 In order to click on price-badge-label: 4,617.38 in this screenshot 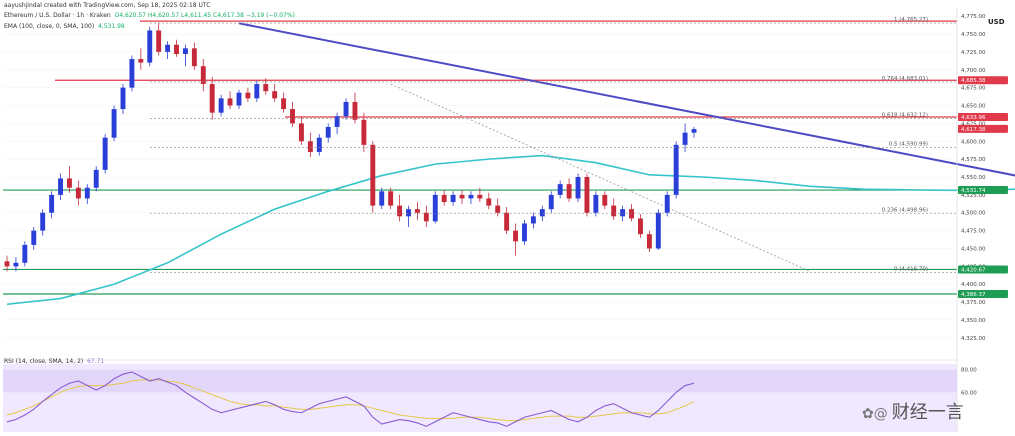, I will do `click(973, 130)`.